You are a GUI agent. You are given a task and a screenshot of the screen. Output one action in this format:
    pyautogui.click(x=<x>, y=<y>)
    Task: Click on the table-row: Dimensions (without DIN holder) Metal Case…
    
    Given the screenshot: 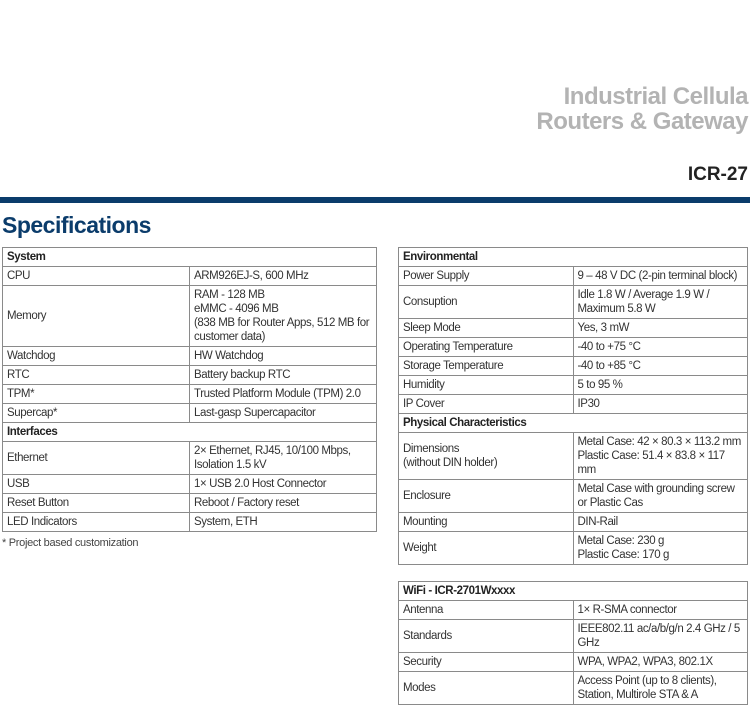 What is the action you would take?
    pyautogui.click(x=573, y=456)
    